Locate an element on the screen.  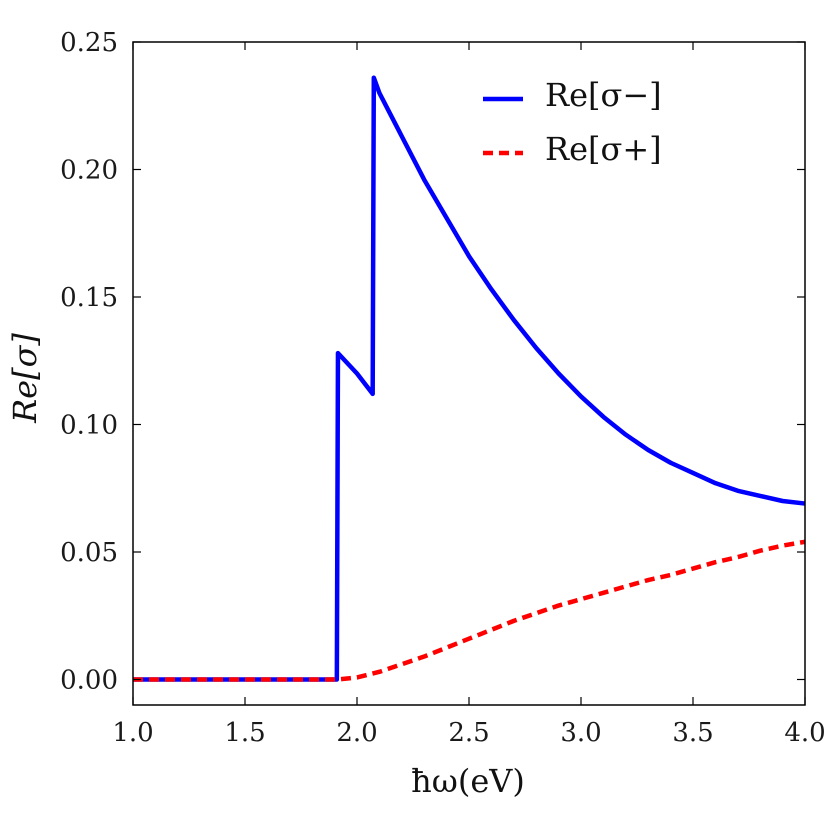
y-tick-label: 0.15 is located at coordinates (89, 298).